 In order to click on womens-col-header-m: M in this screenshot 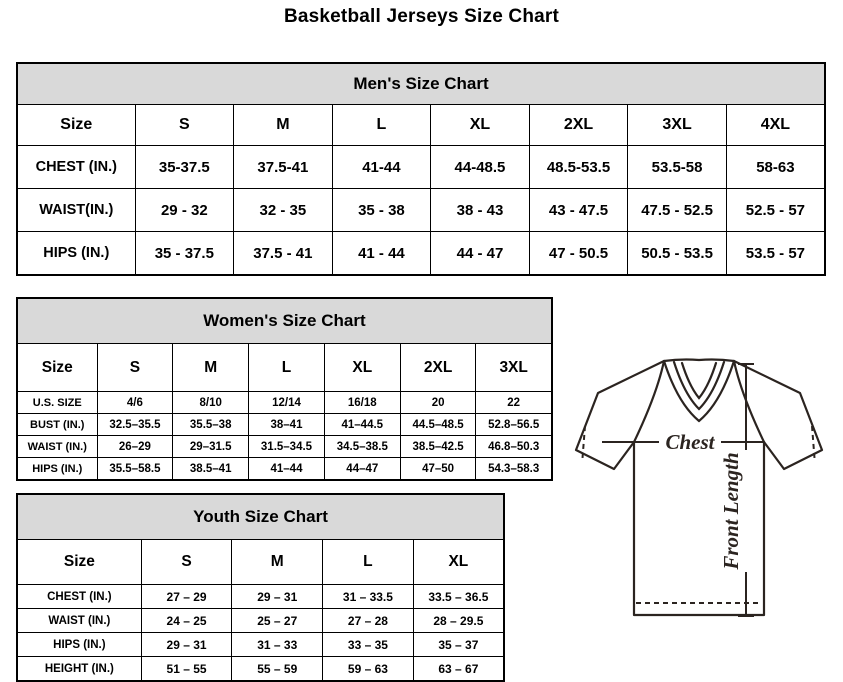, I will do `click(211, 367)`.